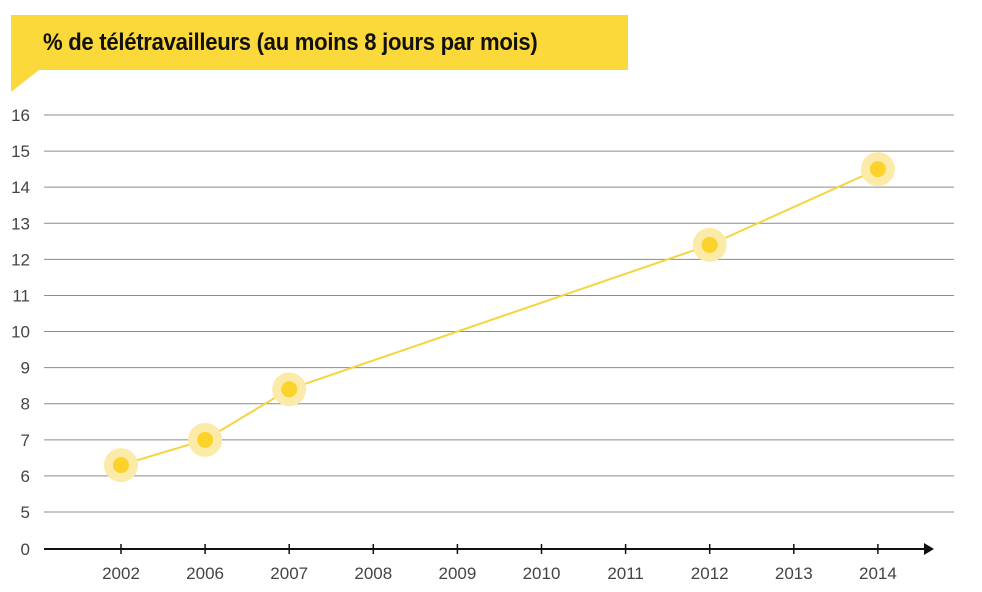 This screenshot has width=982, height=592. I want to click on x-tick-label: 2011, so click(625, 573).